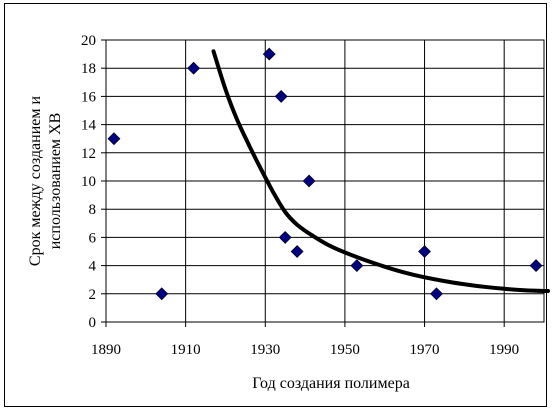 Image resolution: width=553 pixels, height=414 pixels. I want to click on x-tick-label: 1970, so click(425, 350).